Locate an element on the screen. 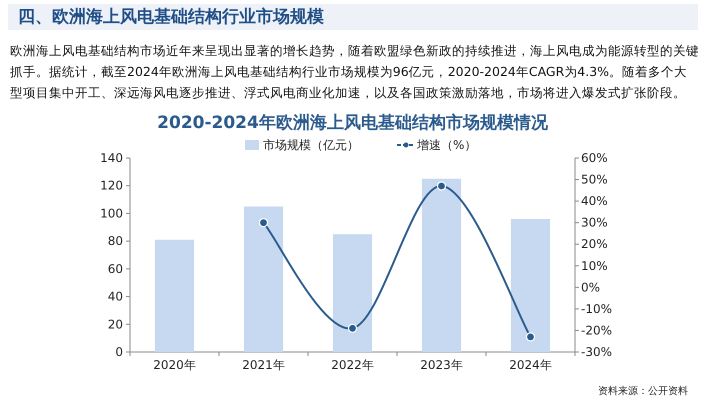 This screenshot has height=400, width=705. y2-tick-label: -10% is located at coordinates (596, 309).